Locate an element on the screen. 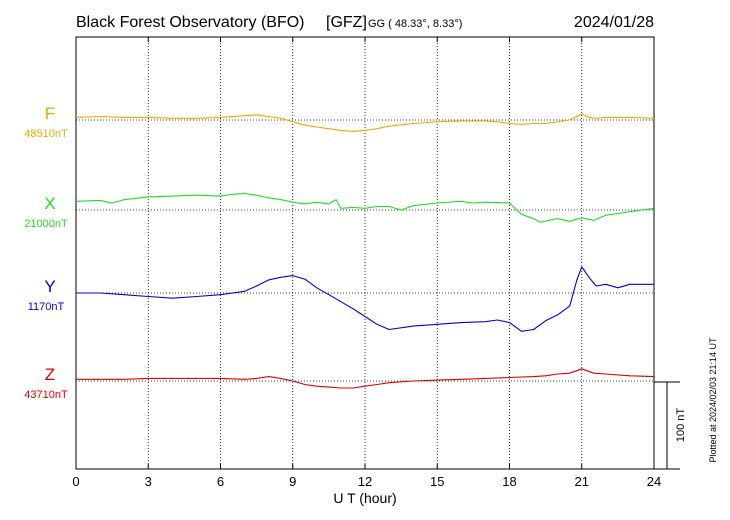 Image resolution: width=730 pixels, height=520 pixels. x-tick-label: 21 is located at coordinates (582, 481).